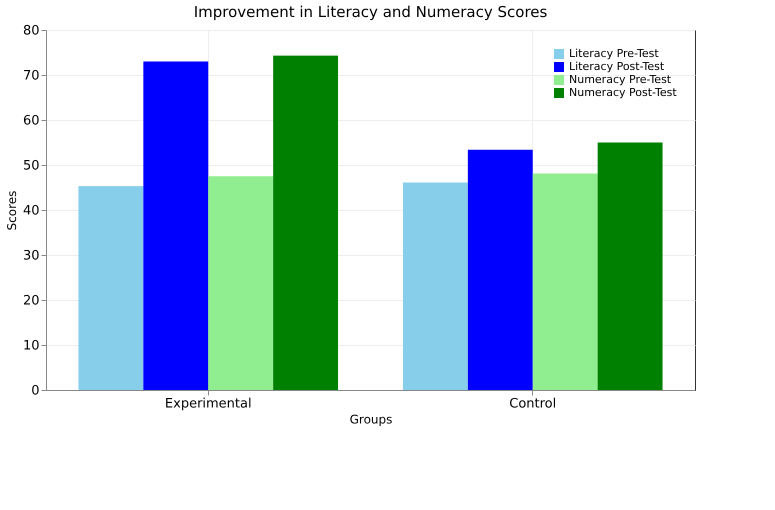  What do you see at coordinates (31, 256) in the screenshot?
I see `y-tick-label: 30` at bounding box center [31, 256].